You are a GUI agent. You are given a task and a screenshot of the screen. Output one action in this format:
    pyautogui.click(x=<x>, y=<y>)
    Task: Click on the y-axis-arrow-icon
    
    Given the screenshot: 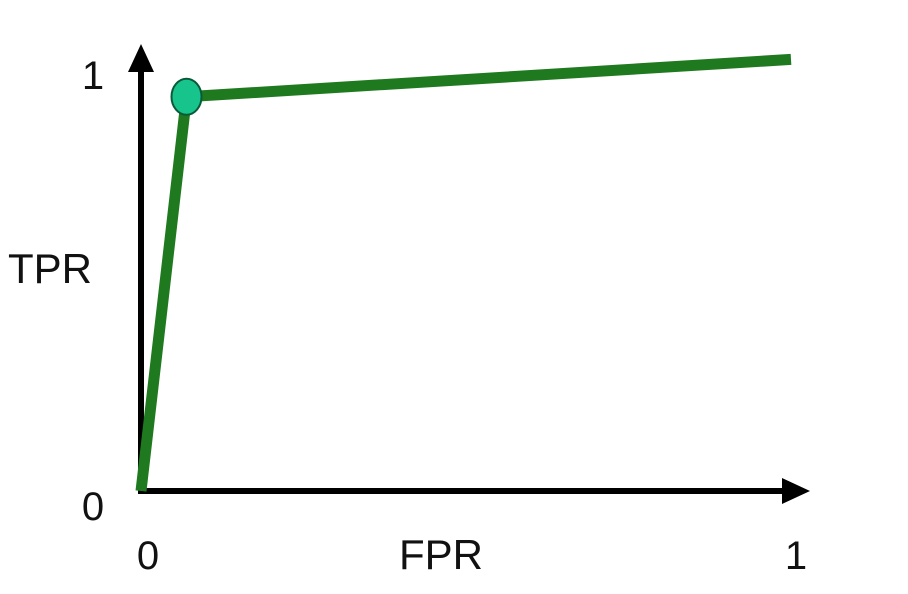 What is the action you would take?
    pyautogui.click(x=141, y=58)
    